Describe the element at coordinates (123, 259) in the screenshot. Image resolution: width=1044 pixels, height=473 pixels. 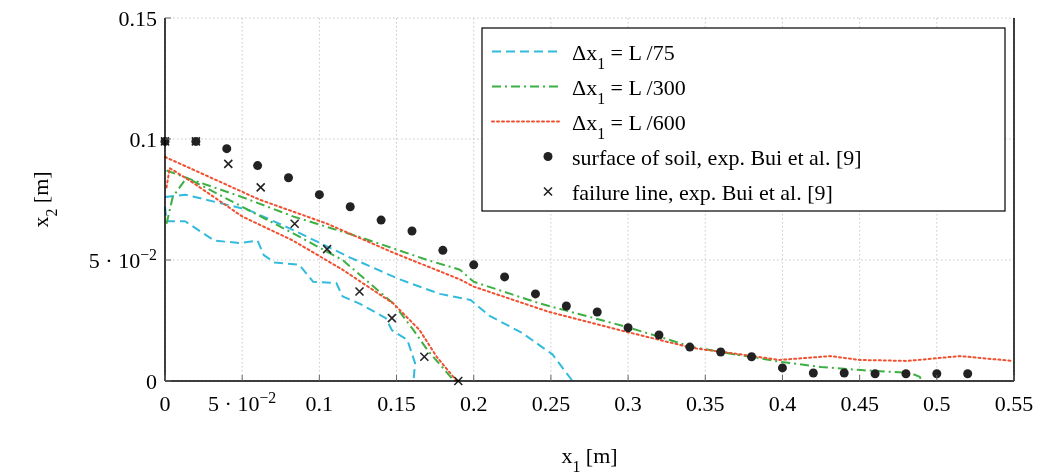
I see `y-tick-label: 5 · 10$^{−2}$` at that location.